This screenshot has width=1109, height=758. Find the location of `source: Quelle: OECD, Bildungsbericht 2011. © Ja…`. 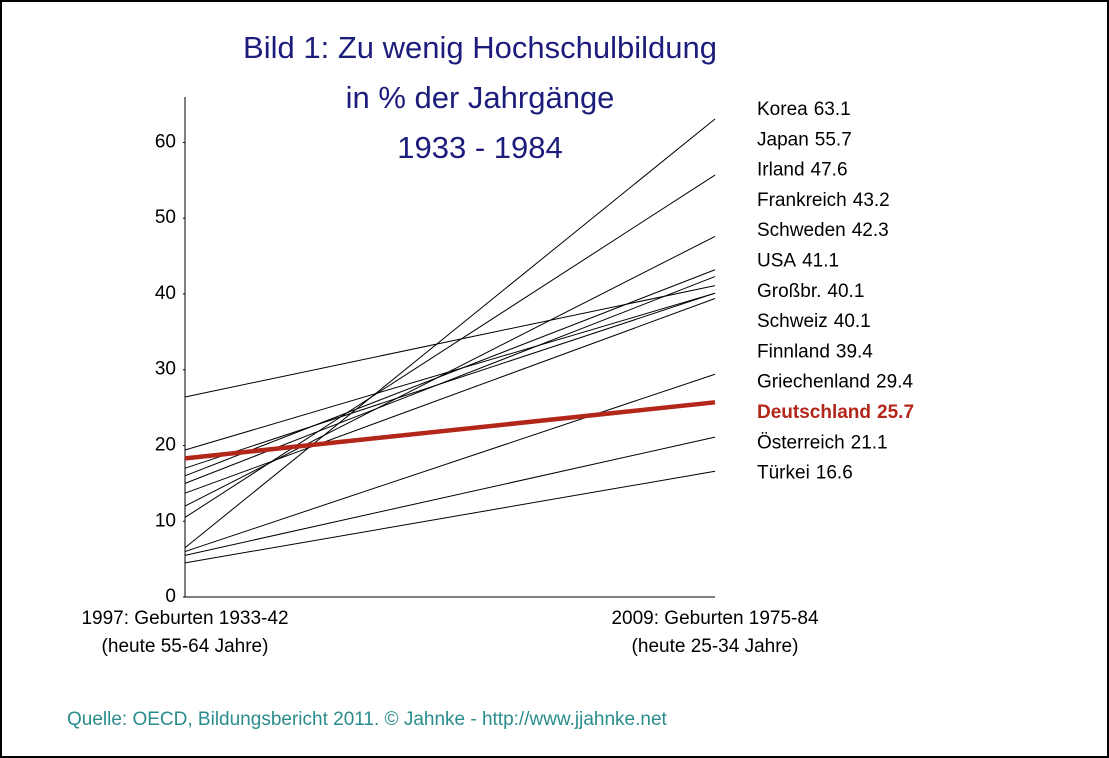

source: Quelle: OECD, Bildungsbericht 2011. © Ja… is located at coordinates (367, 719).